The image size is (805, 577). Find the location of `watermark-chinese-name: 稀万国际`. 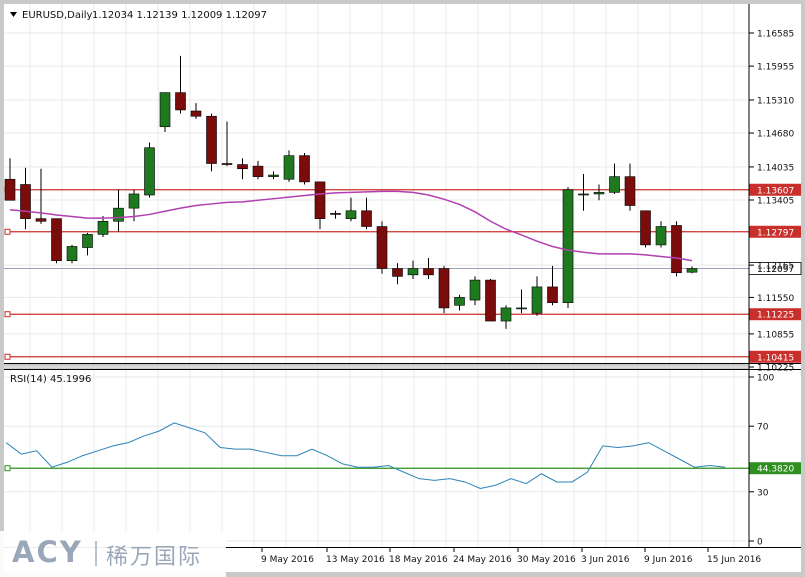

watermark-chinese-name: 稀万国际 is located at coordinates (154, 557).